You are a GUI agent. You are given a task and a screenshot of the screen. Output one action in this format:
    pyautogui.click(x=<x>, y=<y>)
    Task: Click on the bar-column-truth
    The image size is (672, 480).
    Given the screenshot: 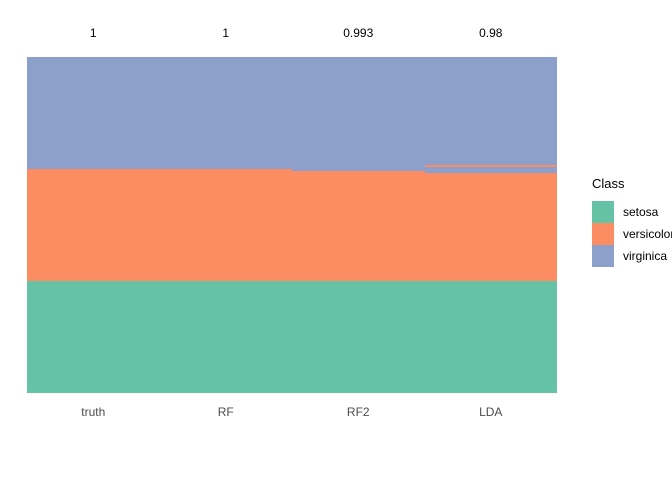 What is the action you would take?
    pyautogui.click(x=93, y=225)
    